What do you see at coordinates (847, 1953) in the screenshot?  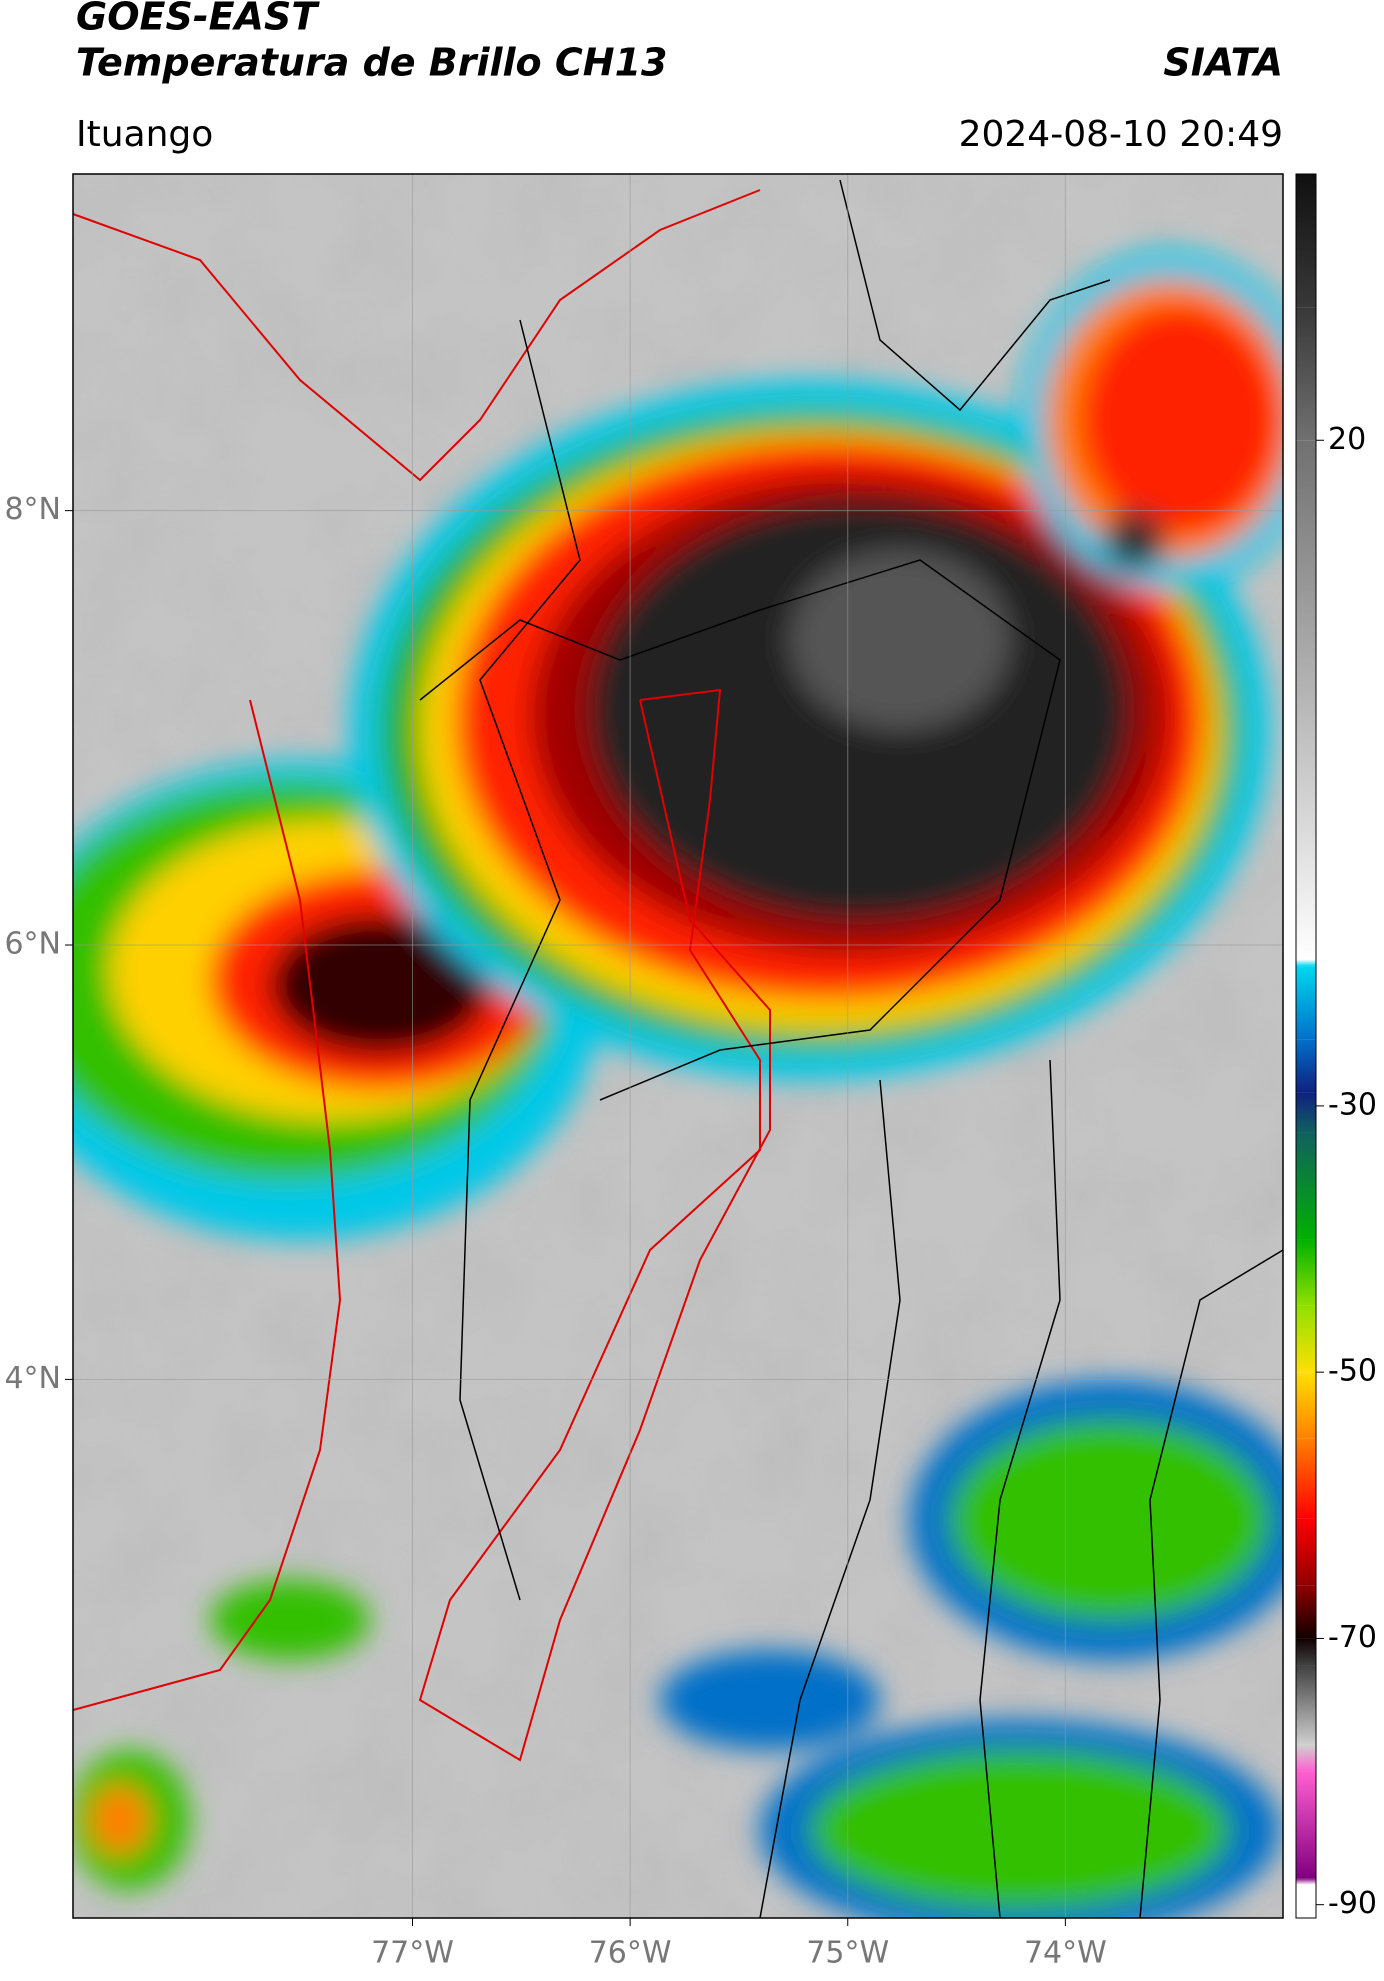 I see `x-tick-label: 75°W` at bounding box center [847, 1953].